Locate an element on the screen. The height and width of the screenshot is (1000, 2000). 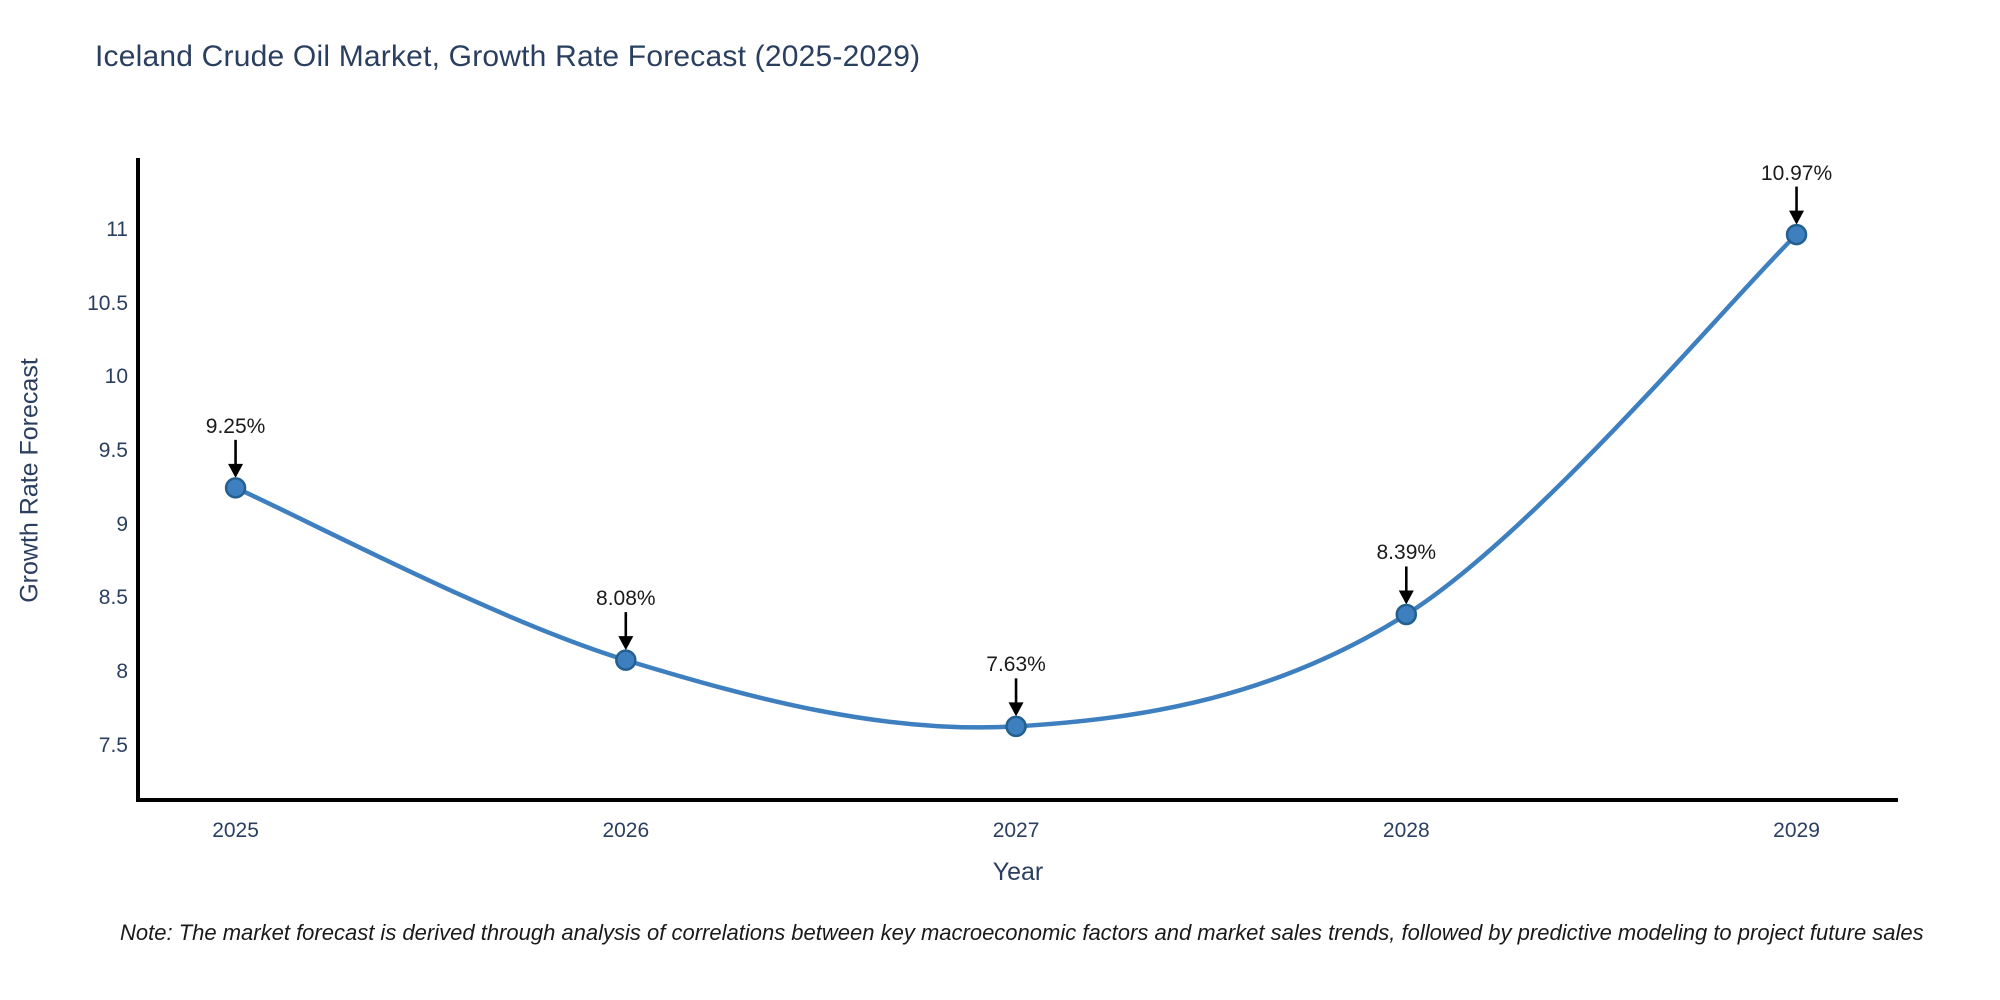
point-annotation: 8.08% is located at coordinates (626, 599).